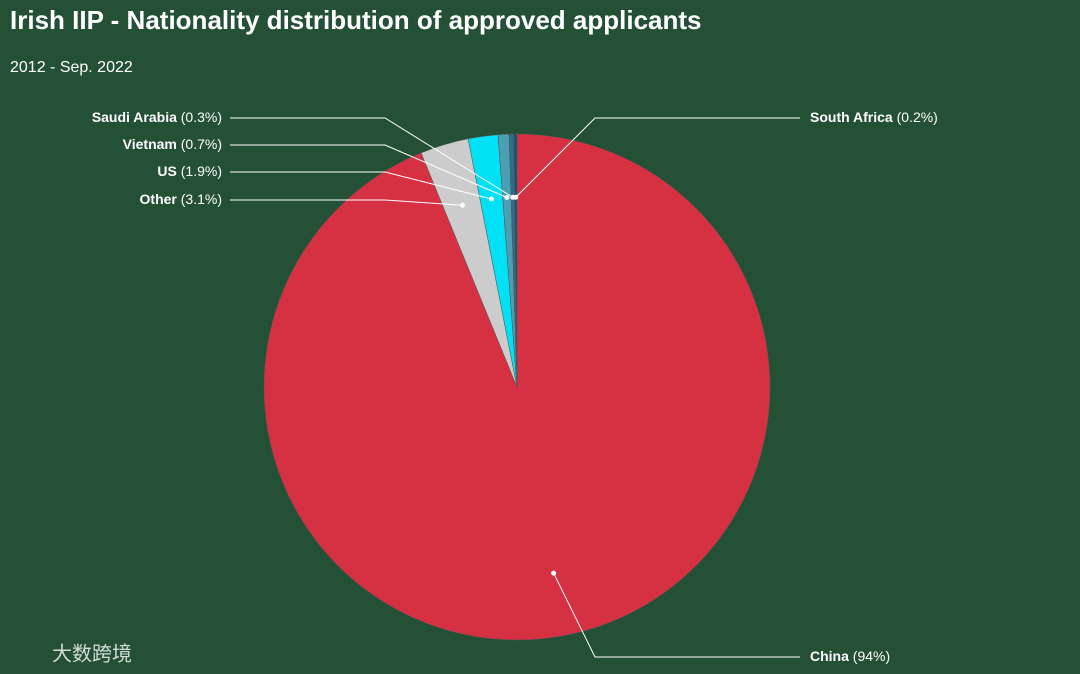  What do you see at coordinates (201, 171) in the screenshot?
I see `slice-value-label: (1.9%)` at bounding box center [201, 171].